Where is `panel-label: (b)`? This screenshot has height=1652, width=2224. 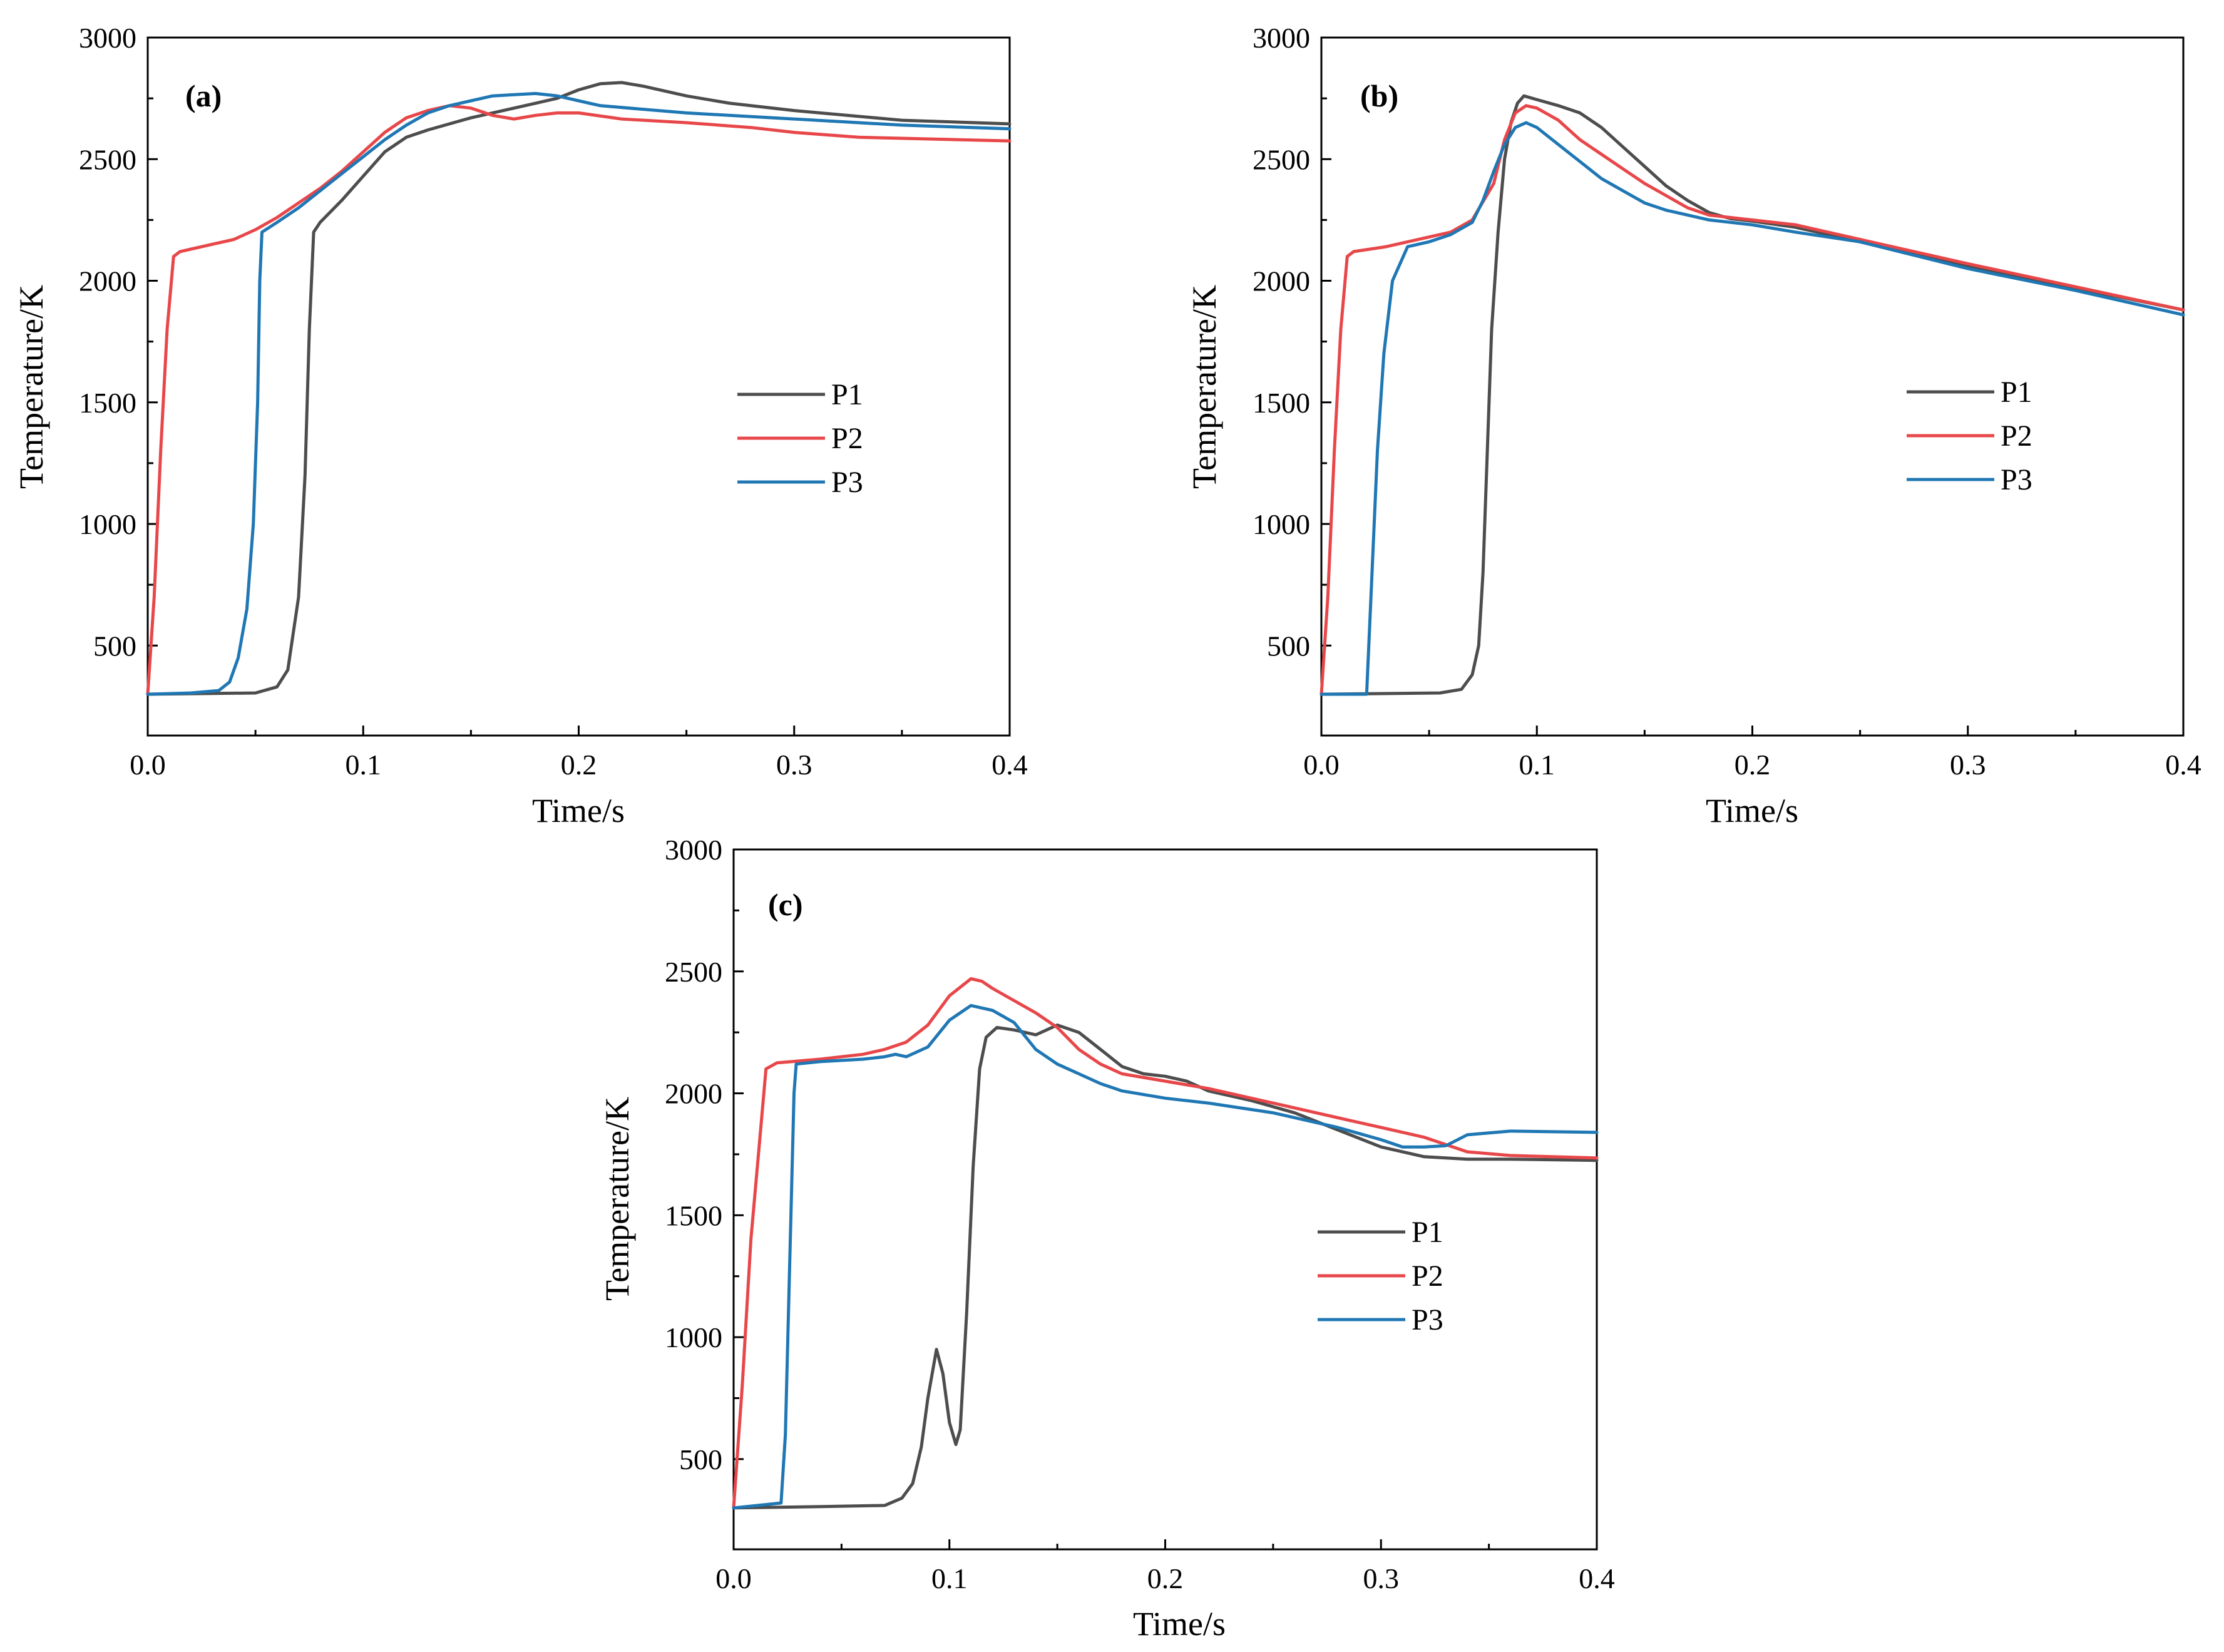 panel-label: (b) is located at coordinates (1379, 95).